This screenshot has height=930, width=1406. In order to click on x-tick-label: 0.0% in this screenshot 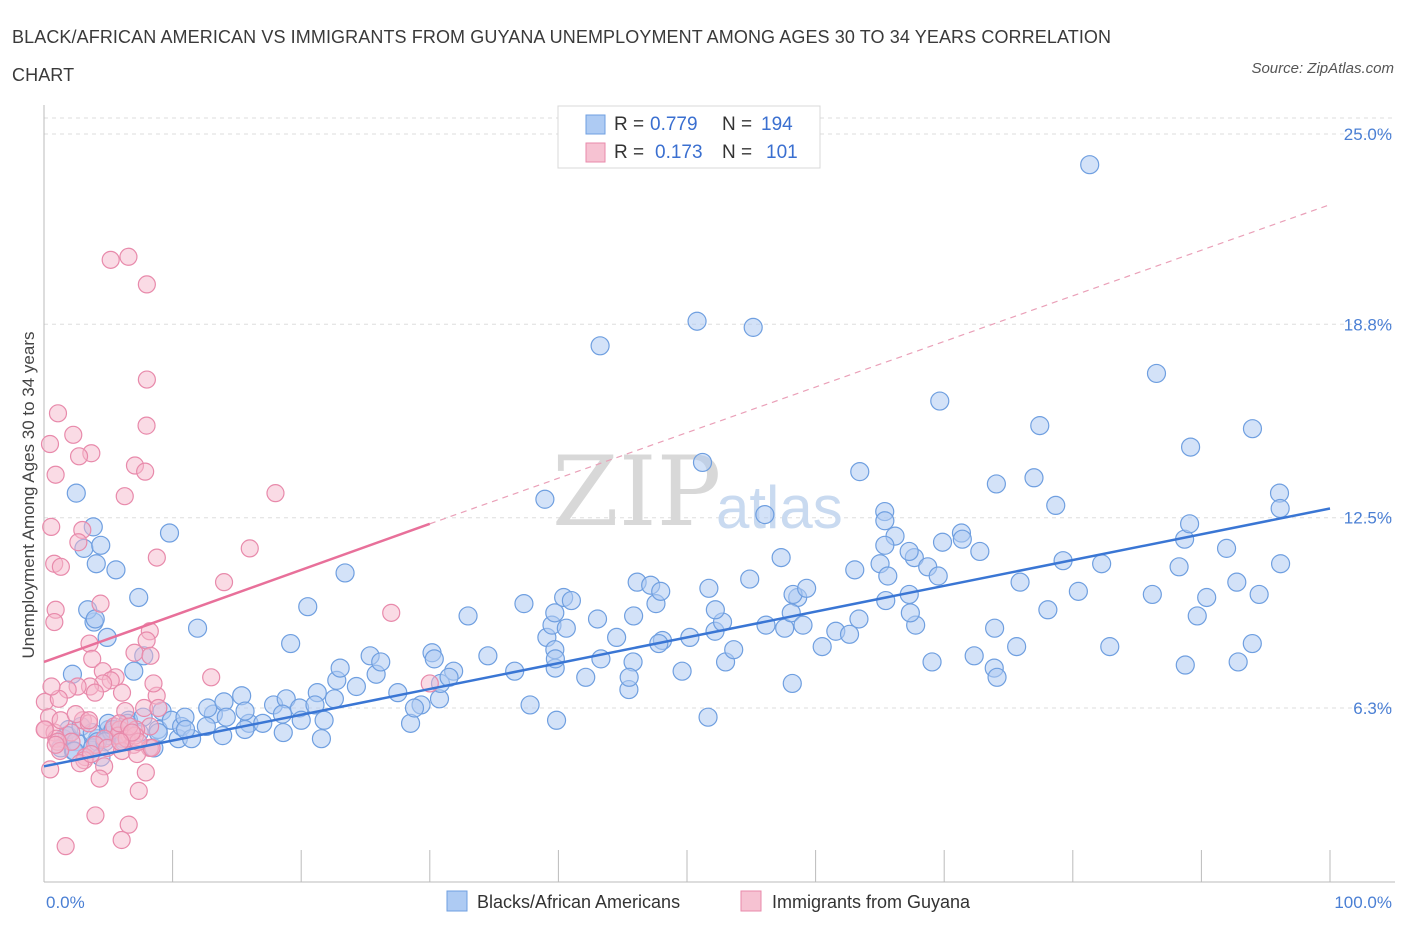, I will do `click(65, 902)`.